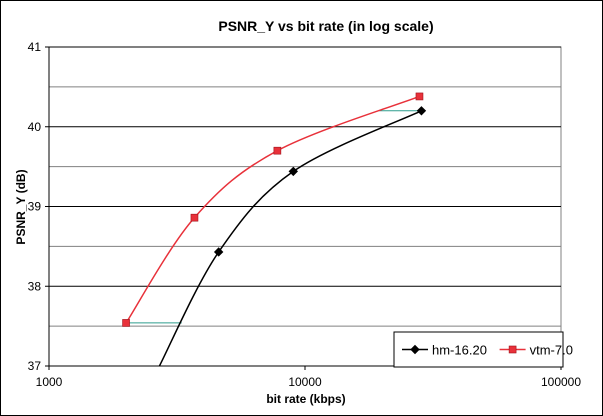  What do you see at coordinates (35, 286) in the screenshot?
I see `y-tick-label: 38` at bounding box center [35, 286].